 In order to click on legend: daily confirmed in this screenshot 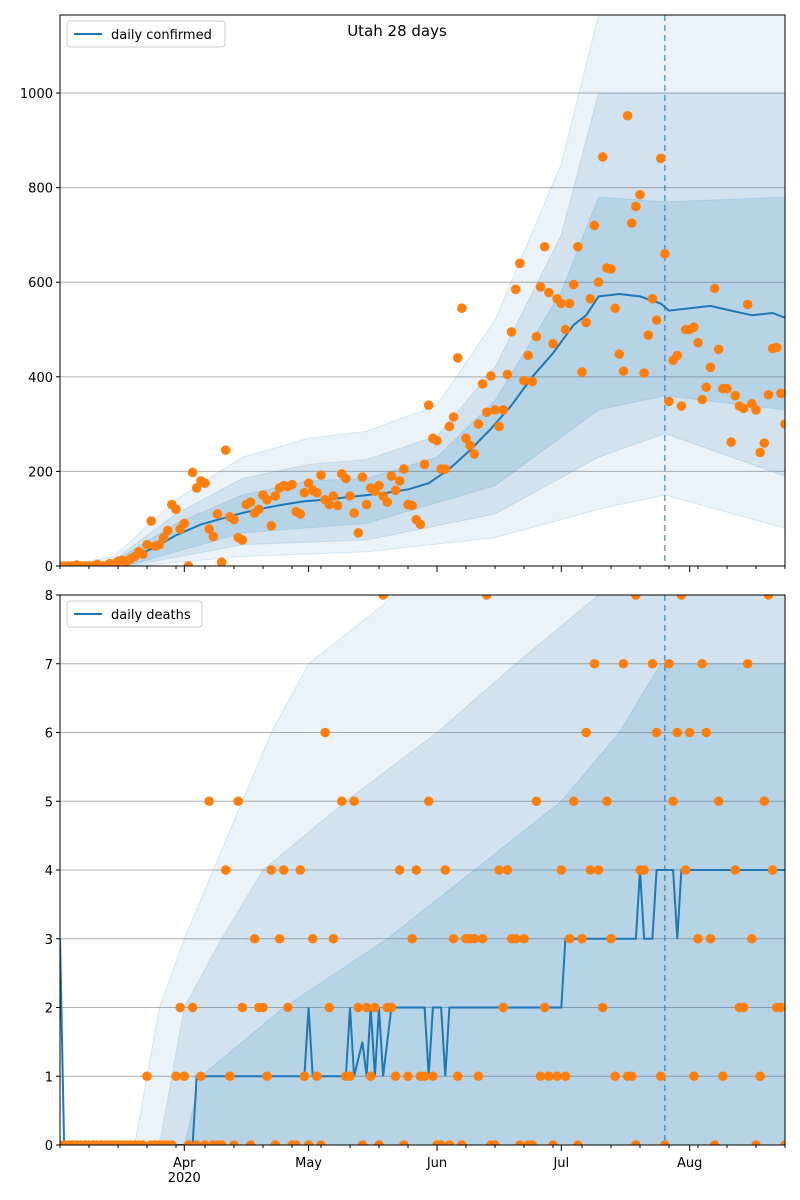, I will do `click(146, 34)`.